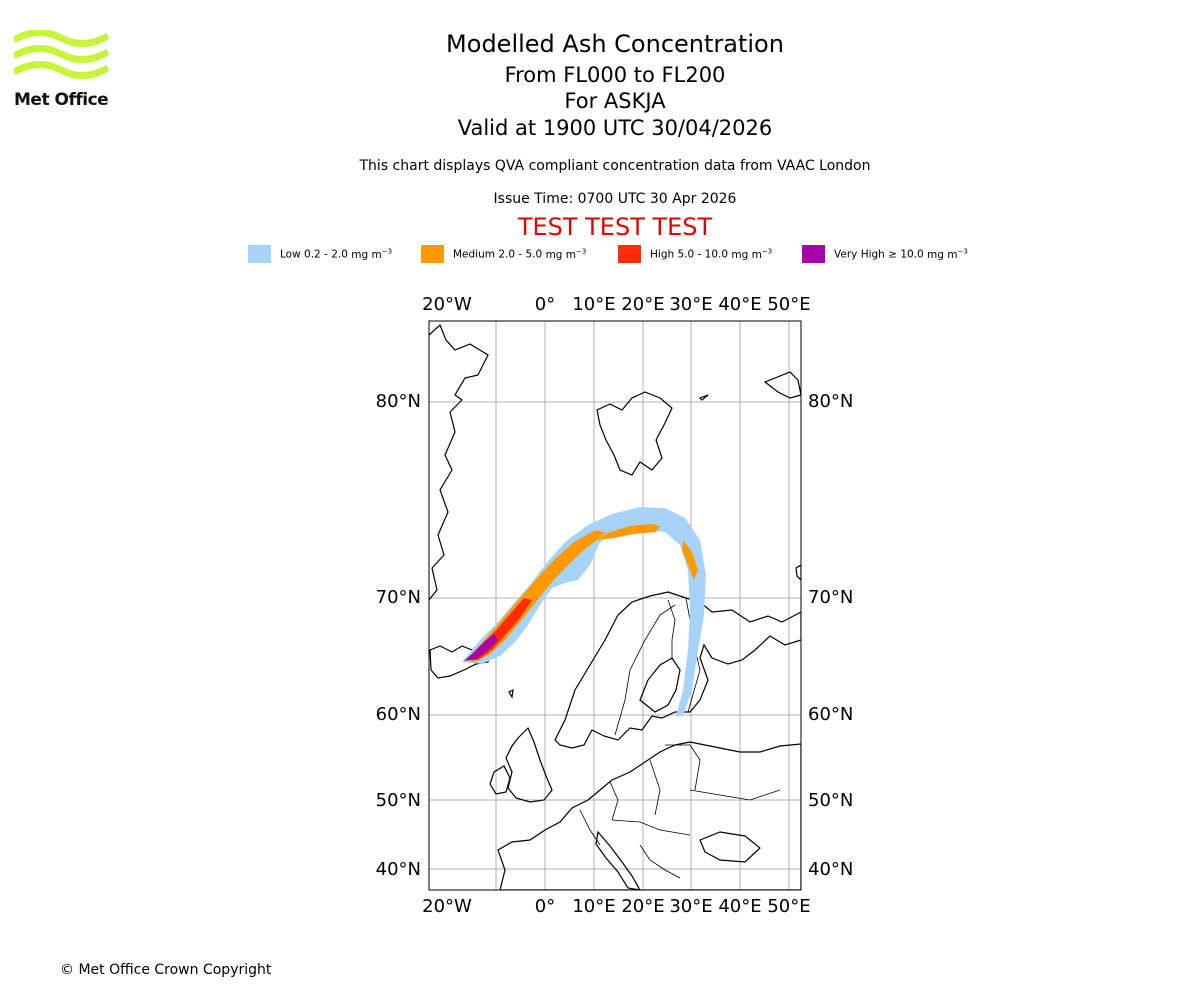  Describe the element at coordinates (290, 254) in the screenshot. I see `legend-name: Low` at that location.